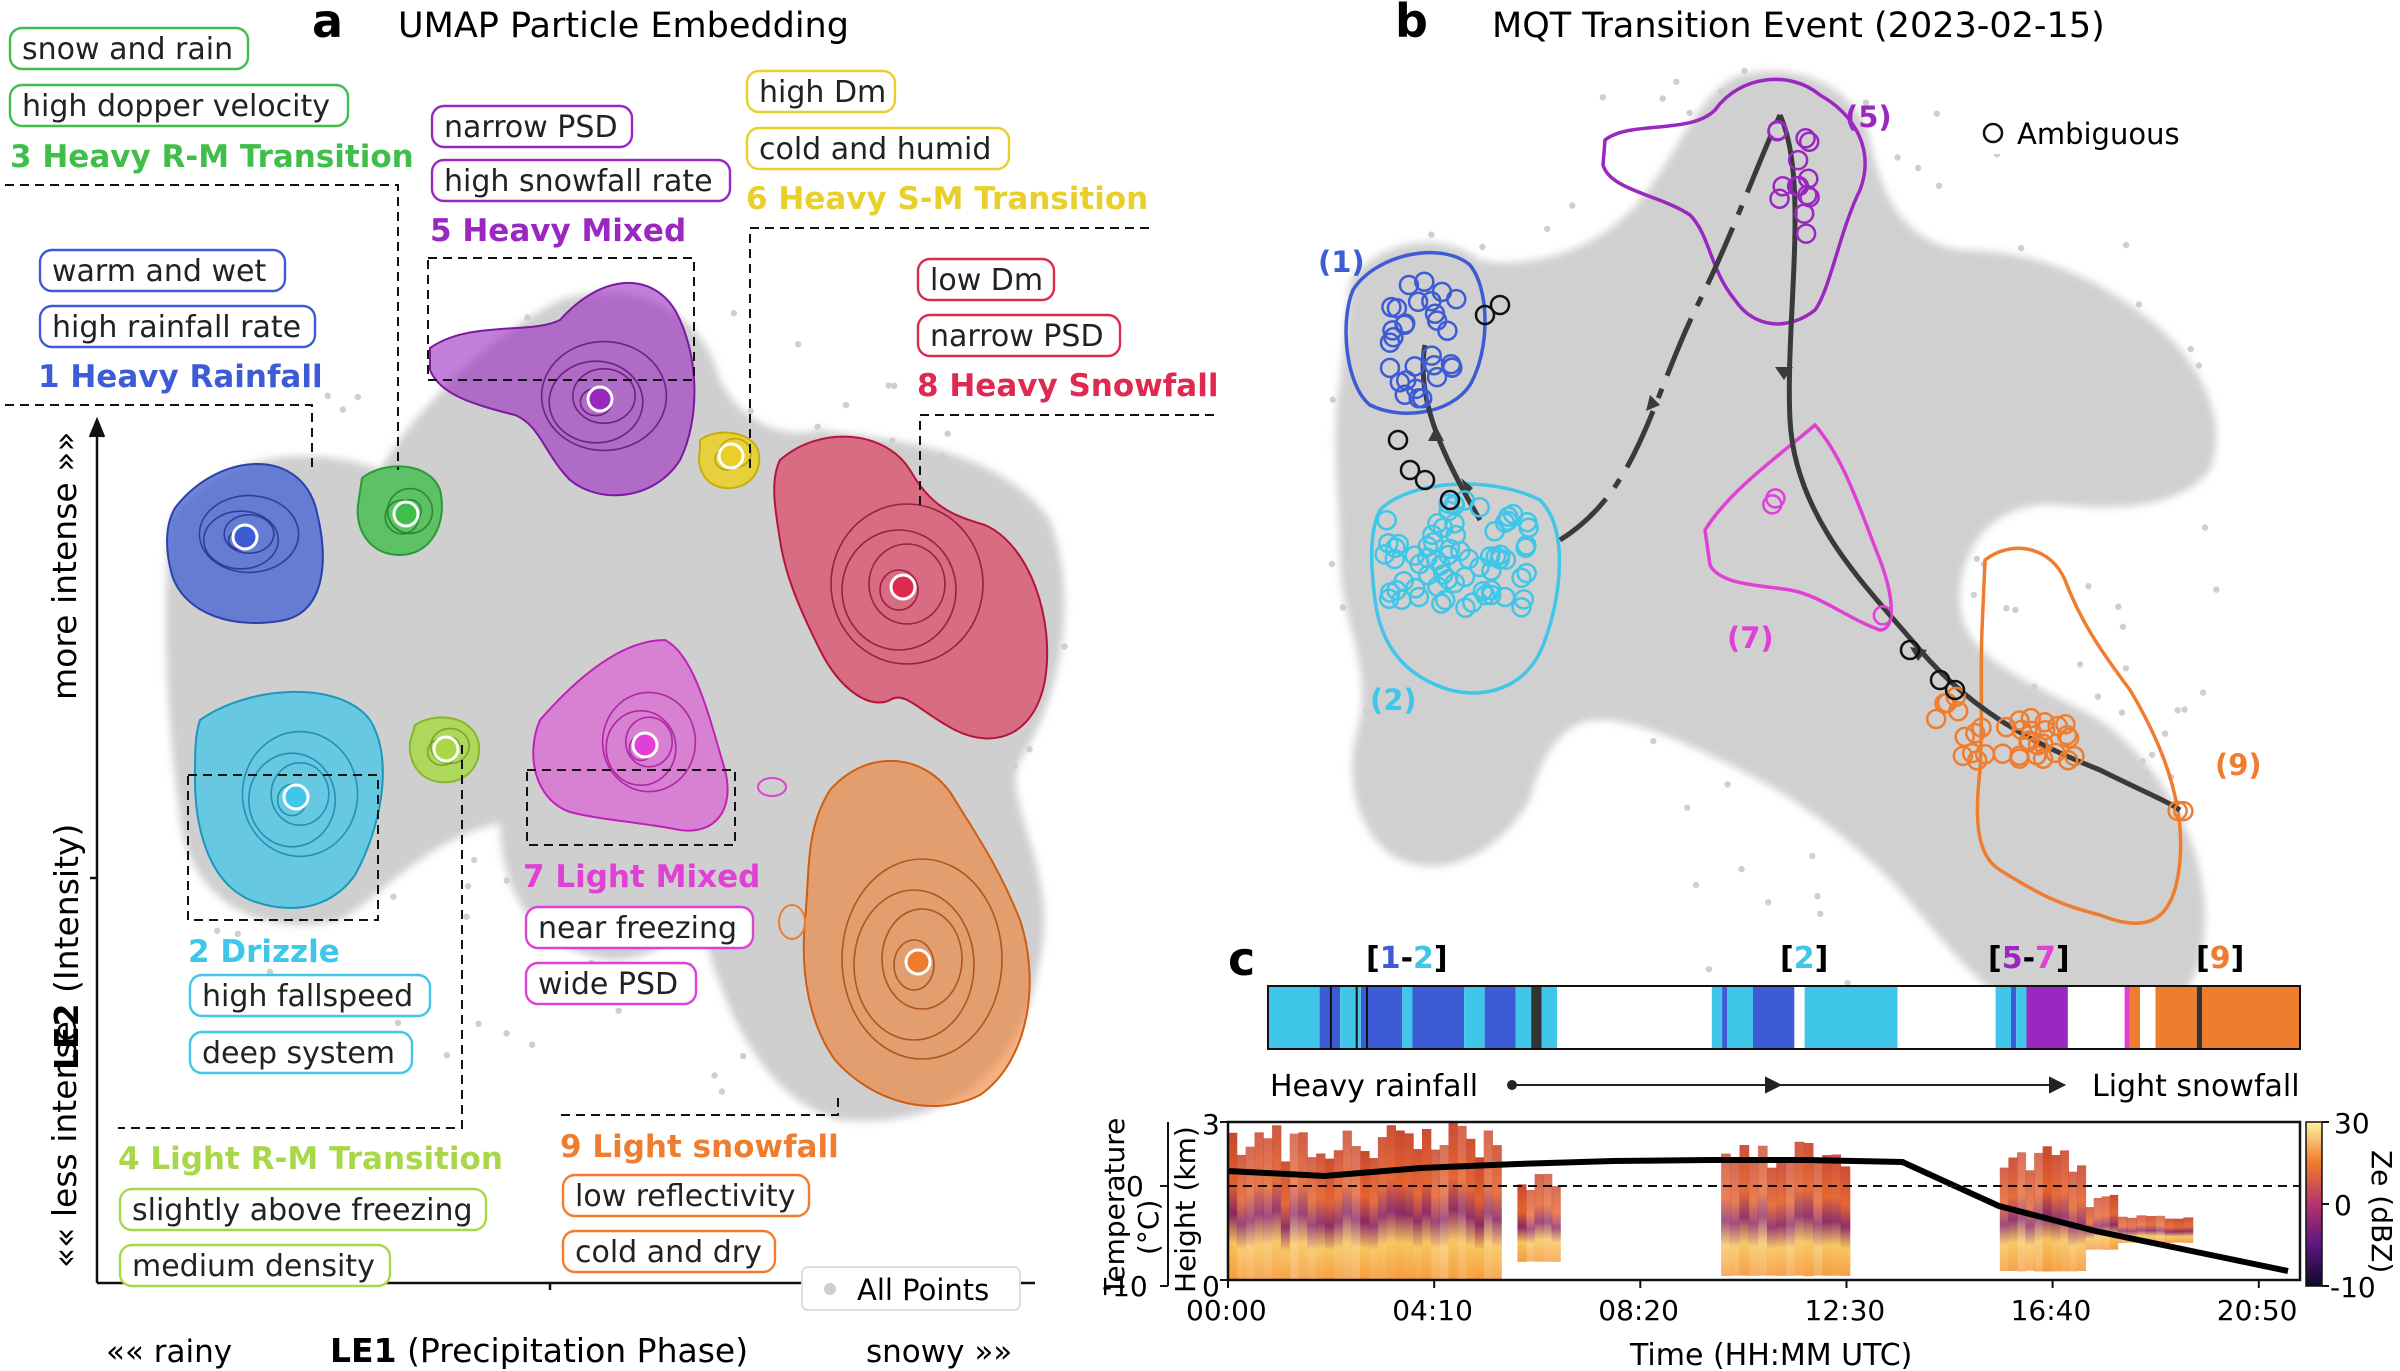 Image resolution: width=2400 pixels, height=1371 pixels. Describe the element at coordinates (1330, 1017) in the screenshot. I see `timeline-tick` at that location.